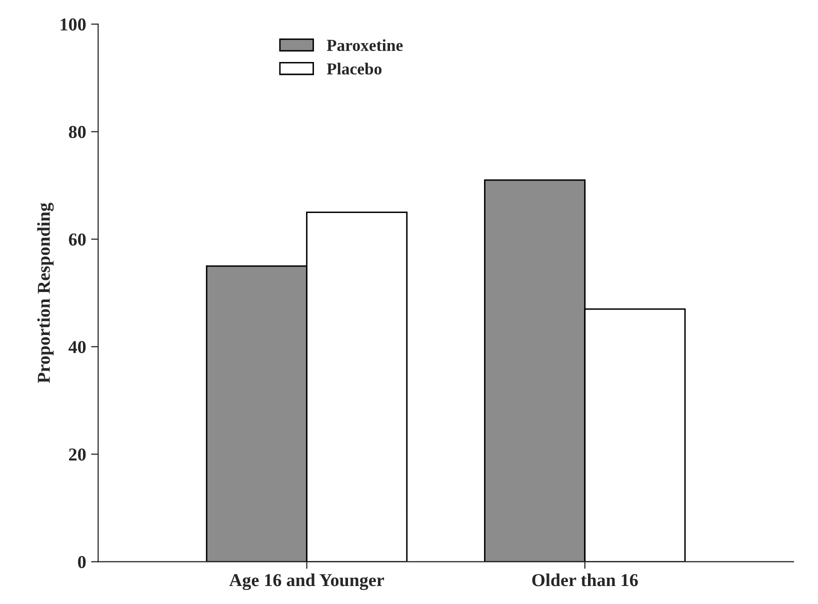 The height and width of the screenshot is (604, 818). Describe the element at coordinates (354, 68) in the screenshot. I see `legend-label: Placebo` at that location.